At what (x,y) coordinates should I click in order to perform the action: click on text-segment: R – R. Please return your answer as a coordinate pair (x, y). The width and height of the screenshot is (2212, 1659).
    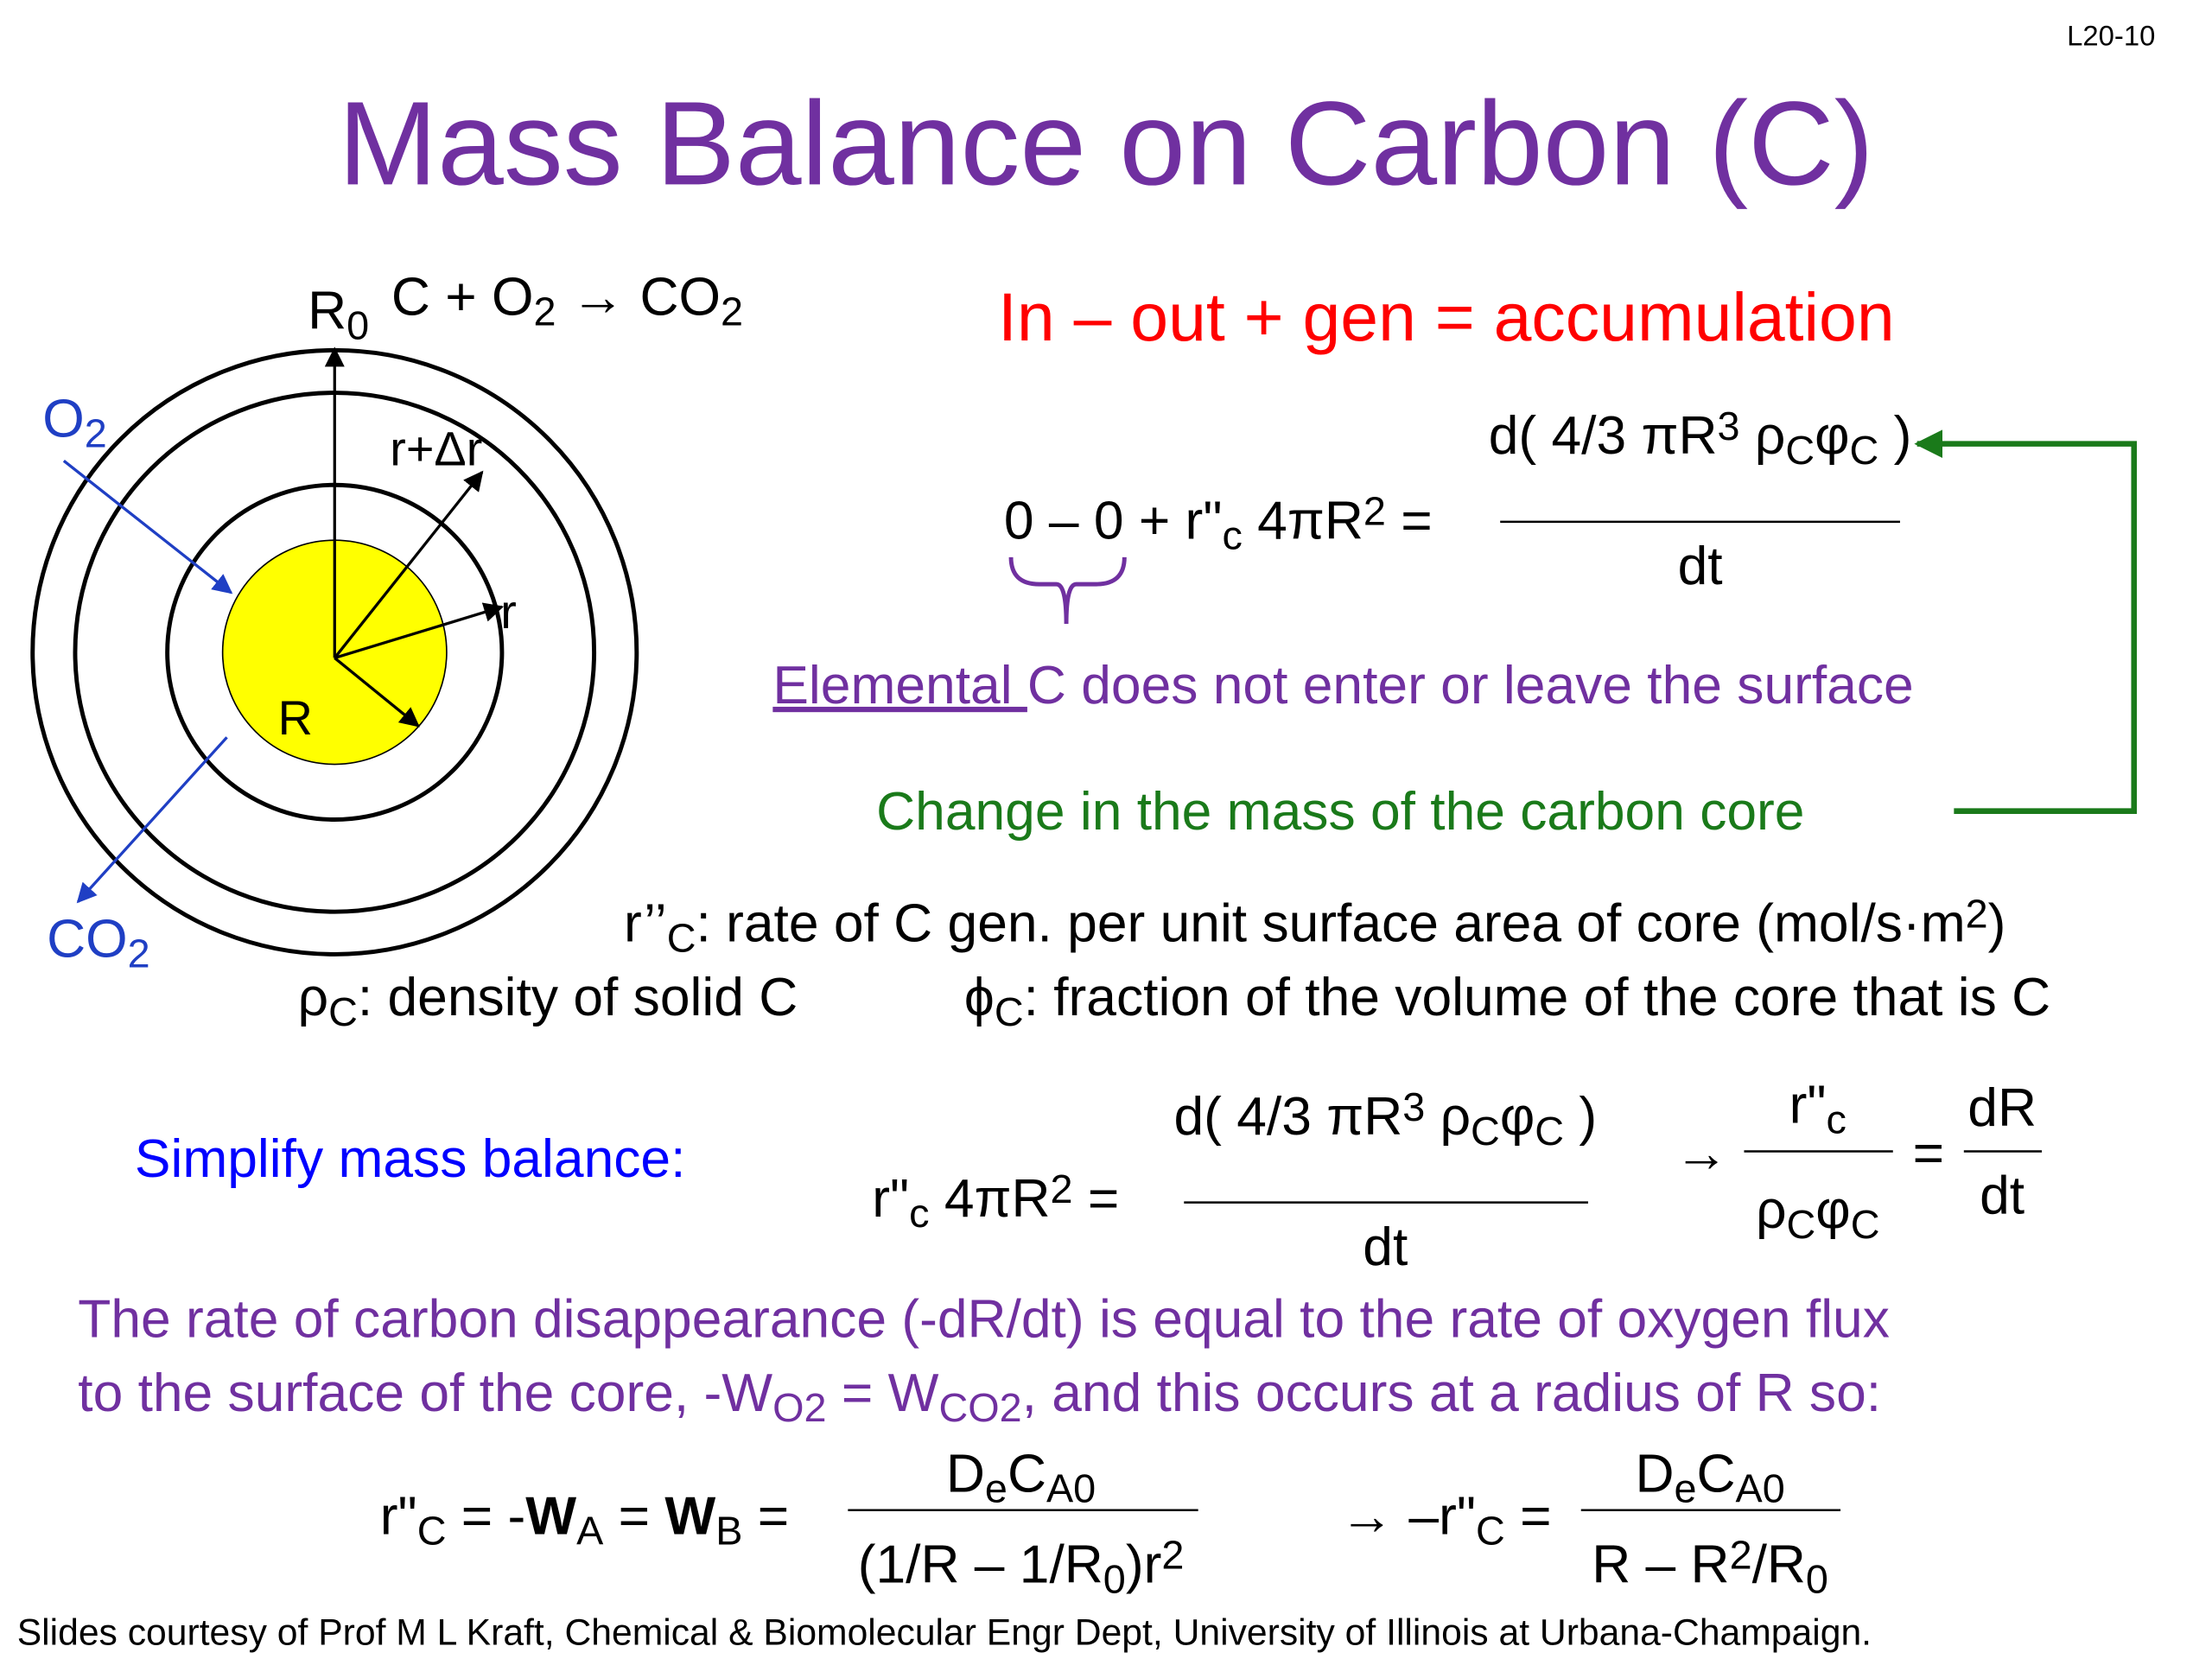
    Looking at the image, I should click on (1660, 1564).